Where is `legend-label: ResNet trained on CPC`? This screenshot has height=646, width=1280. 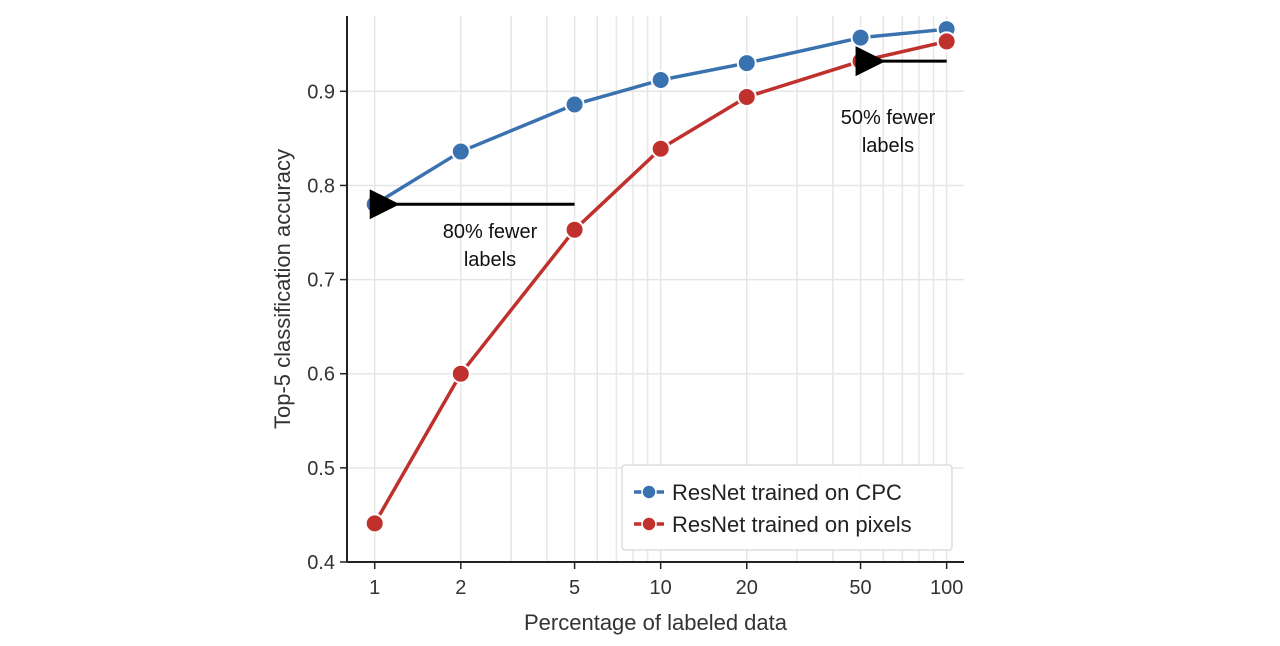
legend-label: ResNet trained on CPC is located at coordinates (787, 492).